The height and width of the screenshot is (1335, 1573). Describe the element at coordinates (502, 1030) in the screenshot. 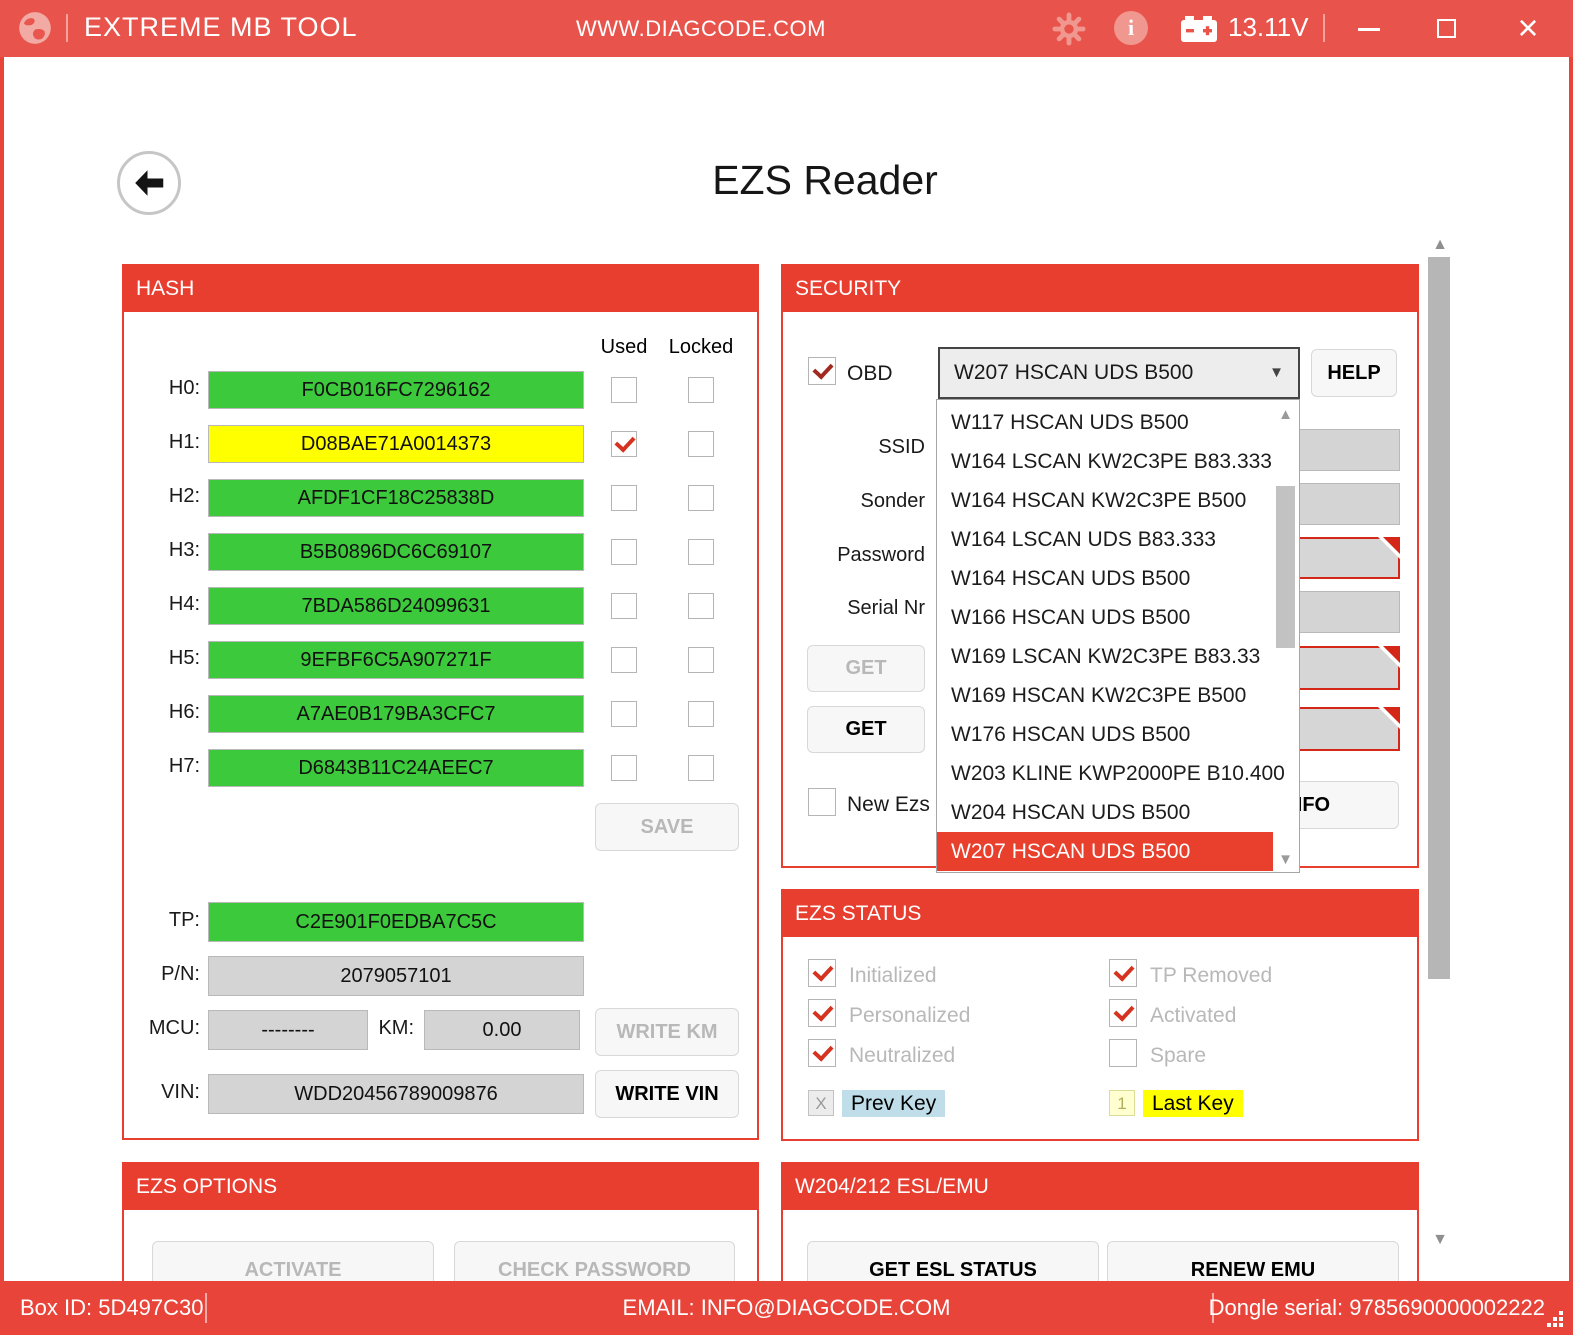

I see `km-field: 0.00` at that location.